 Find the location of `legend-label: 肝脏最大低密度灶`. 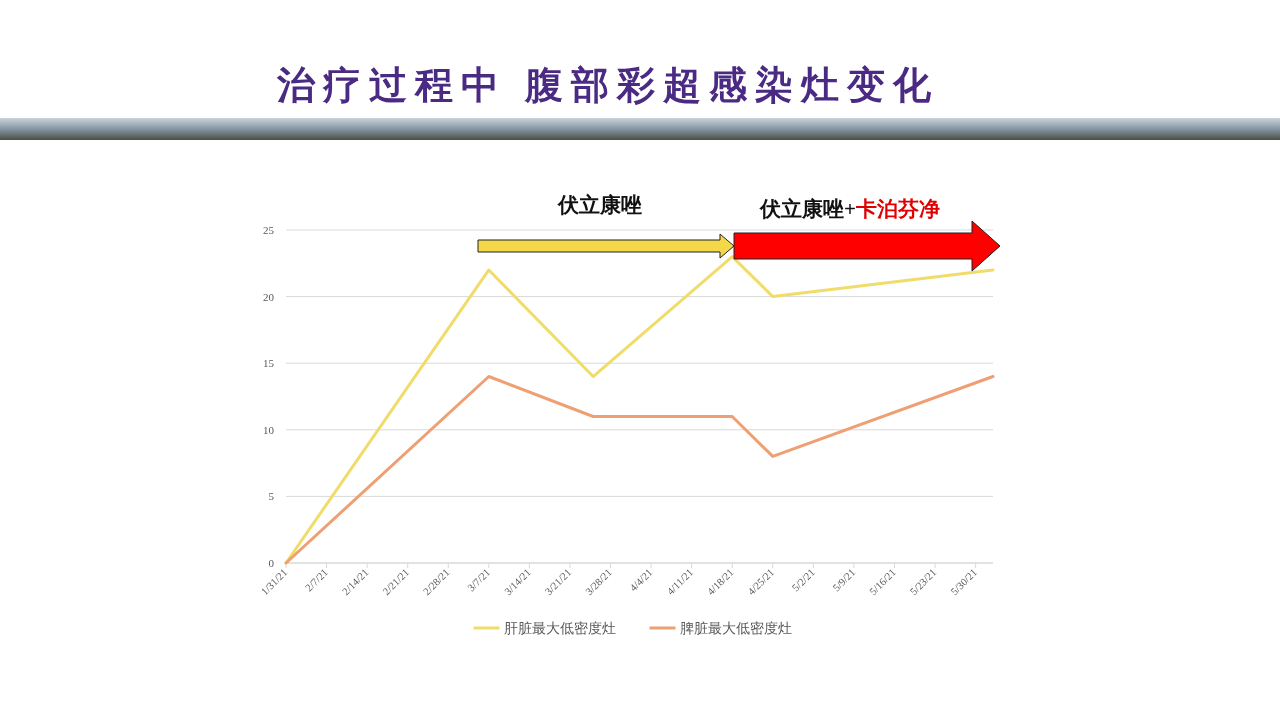

legend-label: 肝脏最大低密度灶 is located at coordinates (559, 628).